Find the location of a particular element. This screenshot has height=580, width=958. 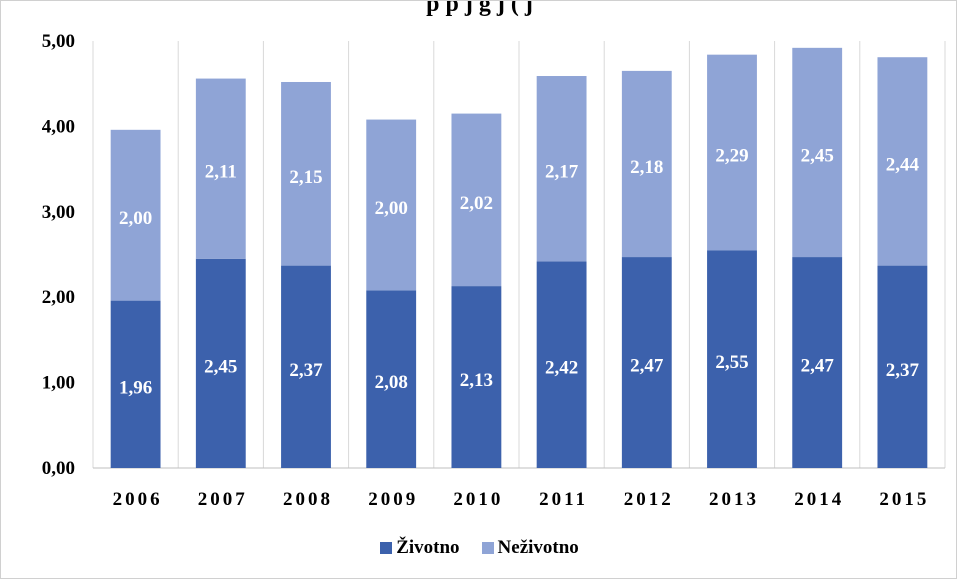

bar-nezivotno-2013 is located at coordinates (732, 152).